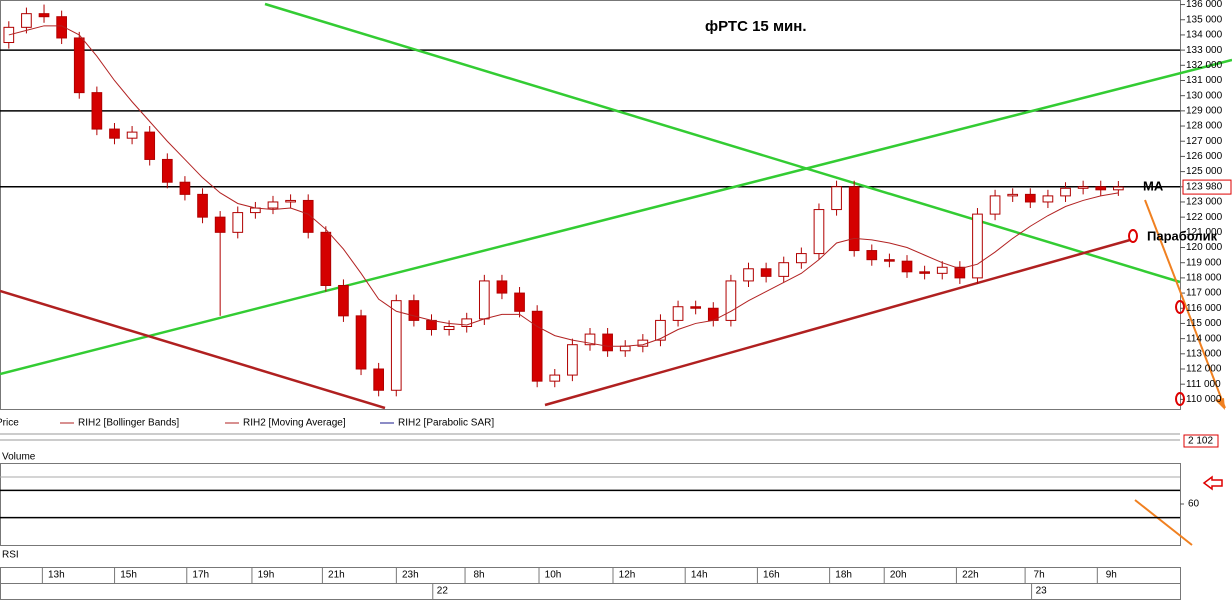  Describe the element at coordinates (1204, 19) in the screenshot. I see `y-tick-label: 135 000` at that location.